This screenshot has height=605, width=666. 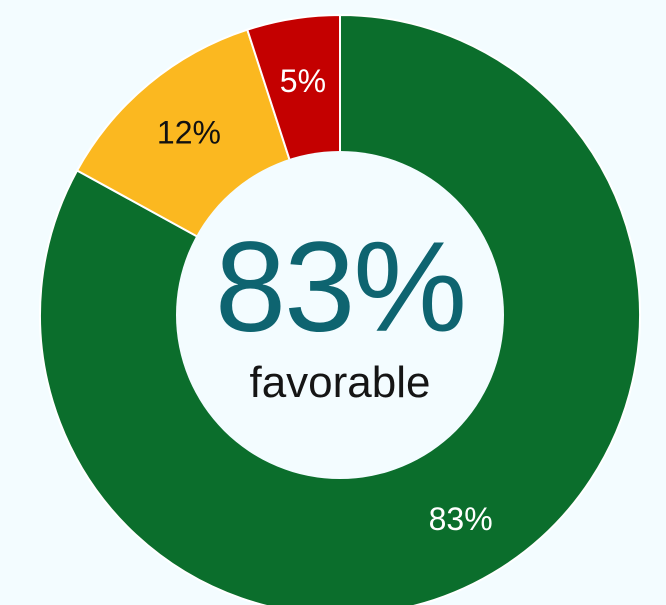 I want to click on slice-label-1: 12%, so click(x=189, y=132).